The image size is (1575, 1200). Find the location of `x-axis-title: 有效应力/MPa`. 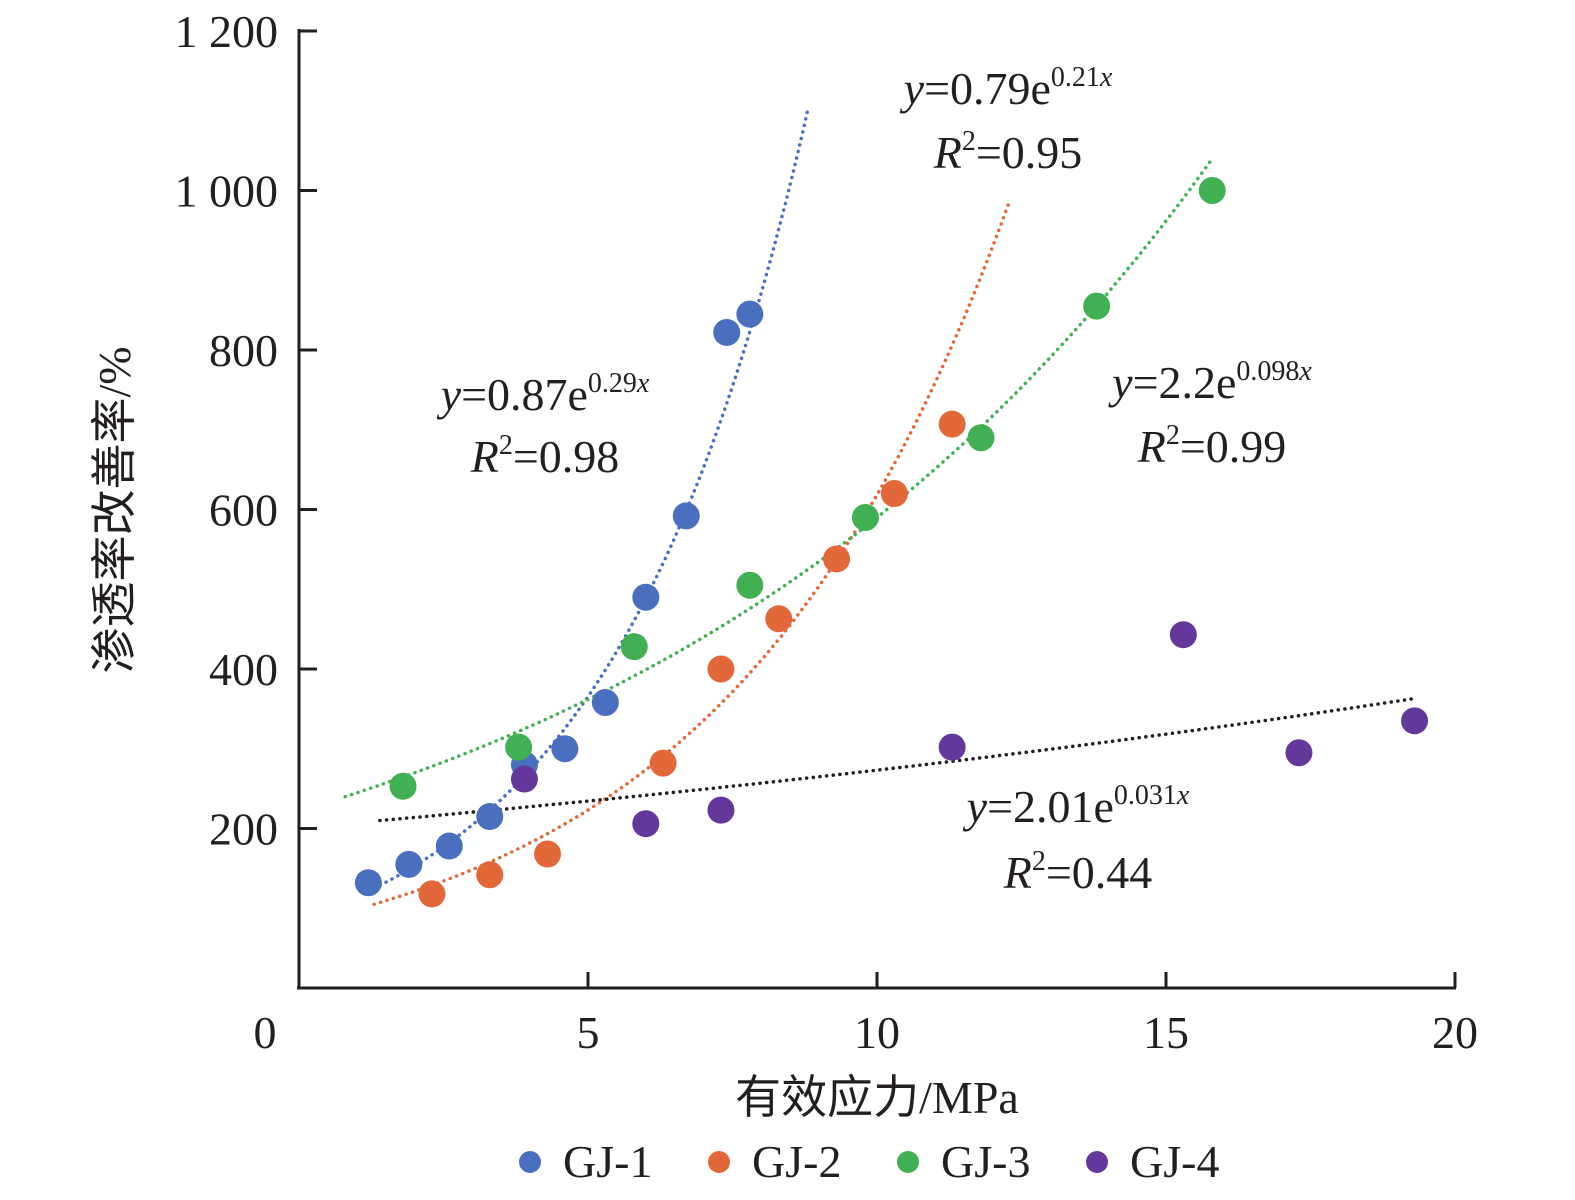

x-axis-title: 有效应力/MPa is located at coordinates (877, 1097).